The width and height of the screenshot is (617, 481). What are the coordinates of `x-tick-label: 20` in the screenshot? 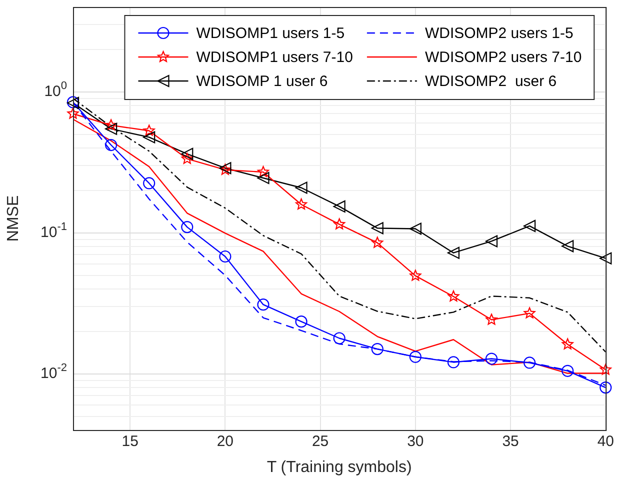 It's located at (225, 441).